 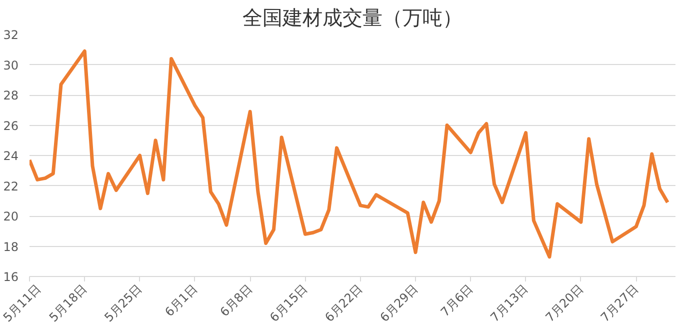 What do you see at coordinates (344, 303) in the screenshot?
I see `x-tick-label: 6月22日` at bounding box center [344, 303].